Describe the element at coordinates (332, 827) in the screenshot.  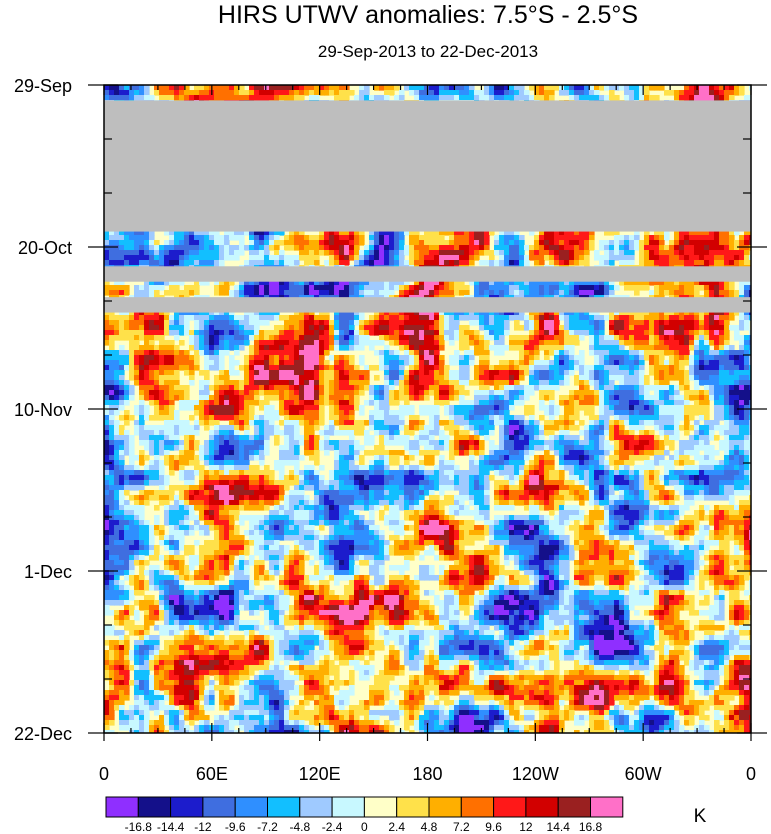
I see `colorbar-level-label: -2.4` at that location.